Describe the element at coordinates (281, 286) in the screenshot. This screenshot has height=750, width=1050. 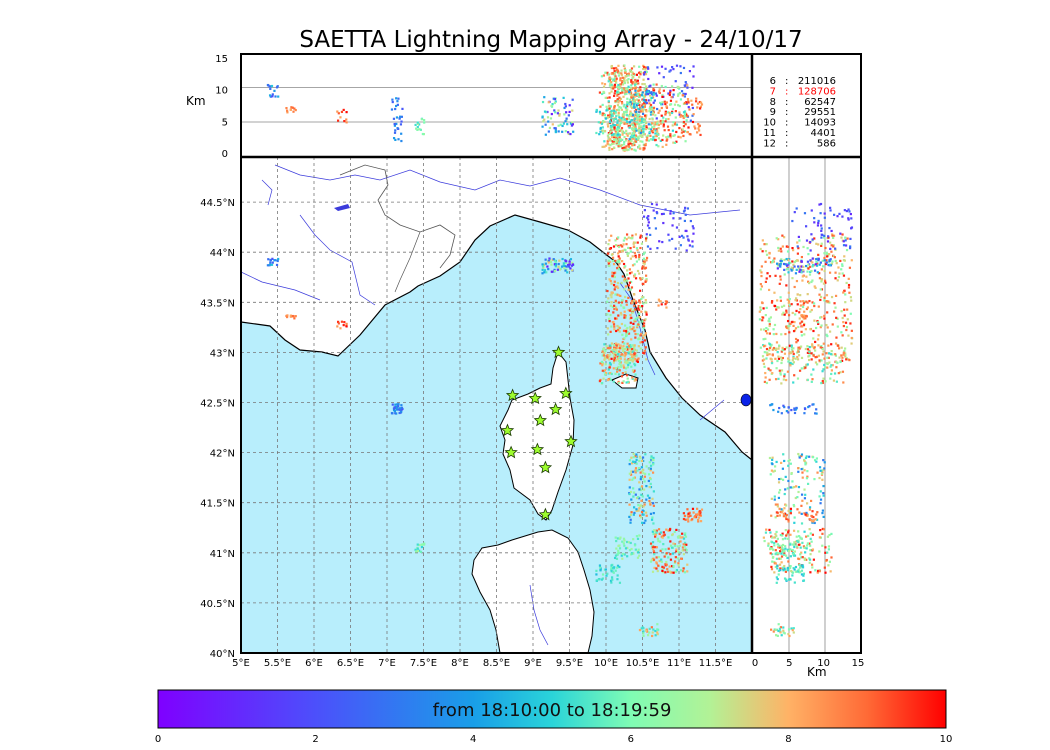
I see `river` at that location.